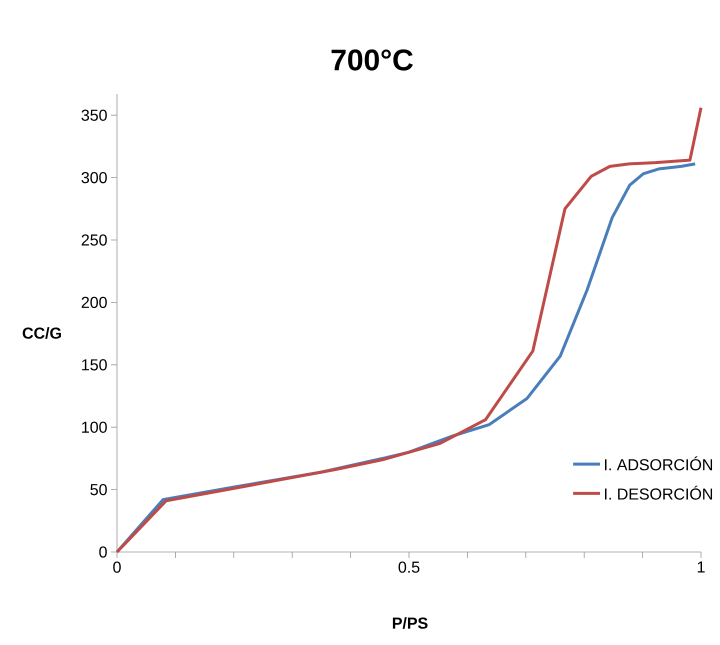 This screenshot has width=720, height=645. Describe the element at coordinates (410, 623) in the screenshot. I see `x-axis-title: P/PS` at that location.